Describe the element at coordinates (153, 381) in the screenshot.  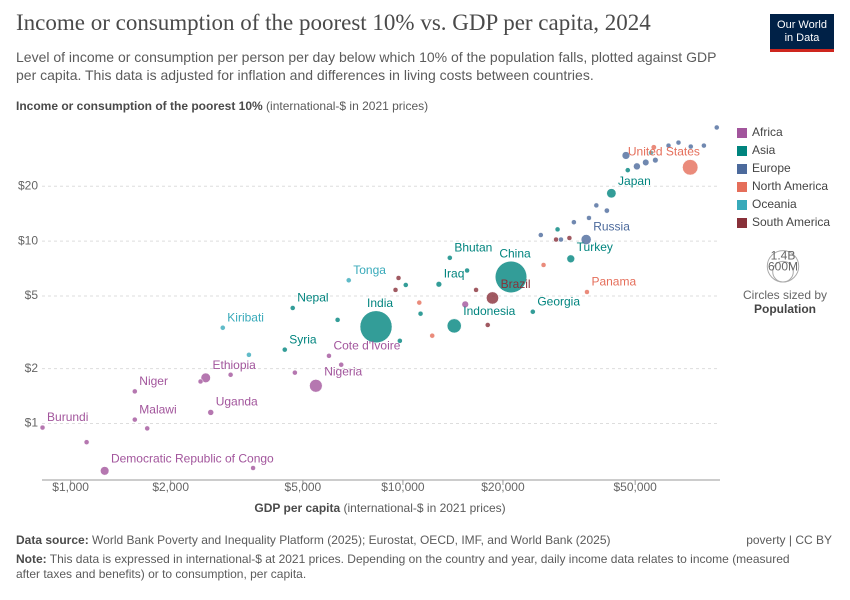
I see `point-label: Niger` at that location.